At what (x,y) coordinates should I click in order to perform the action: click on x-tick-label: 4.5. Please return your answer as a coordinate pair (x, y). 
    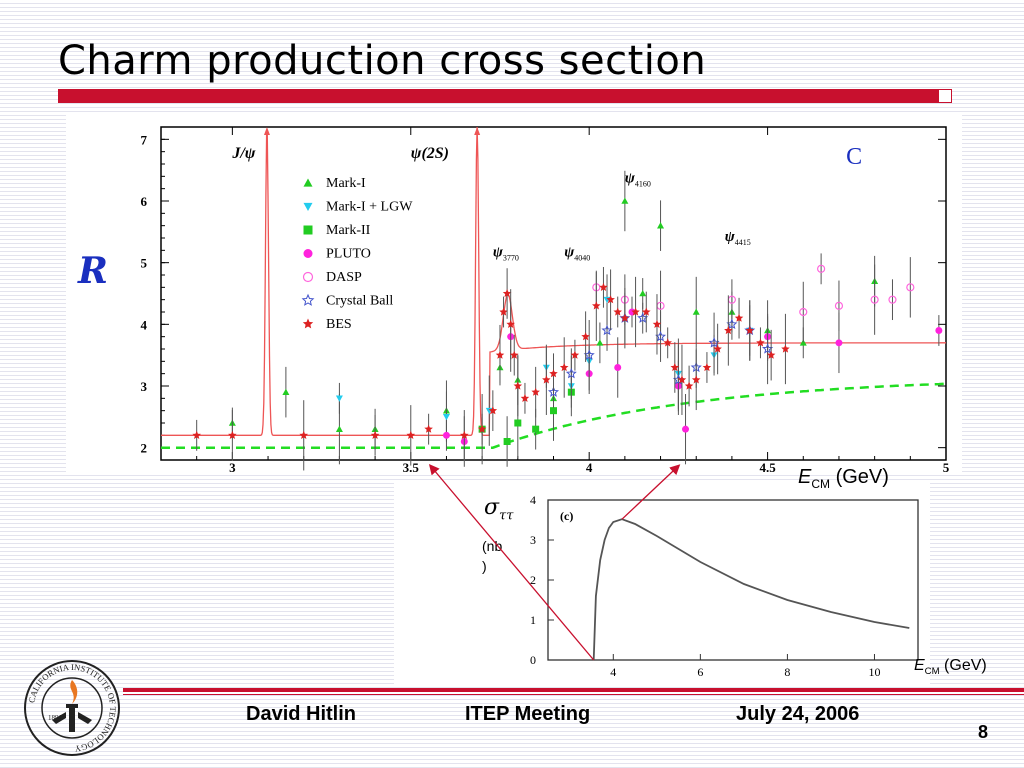
    Looking at the image, I should click on (767, 467).